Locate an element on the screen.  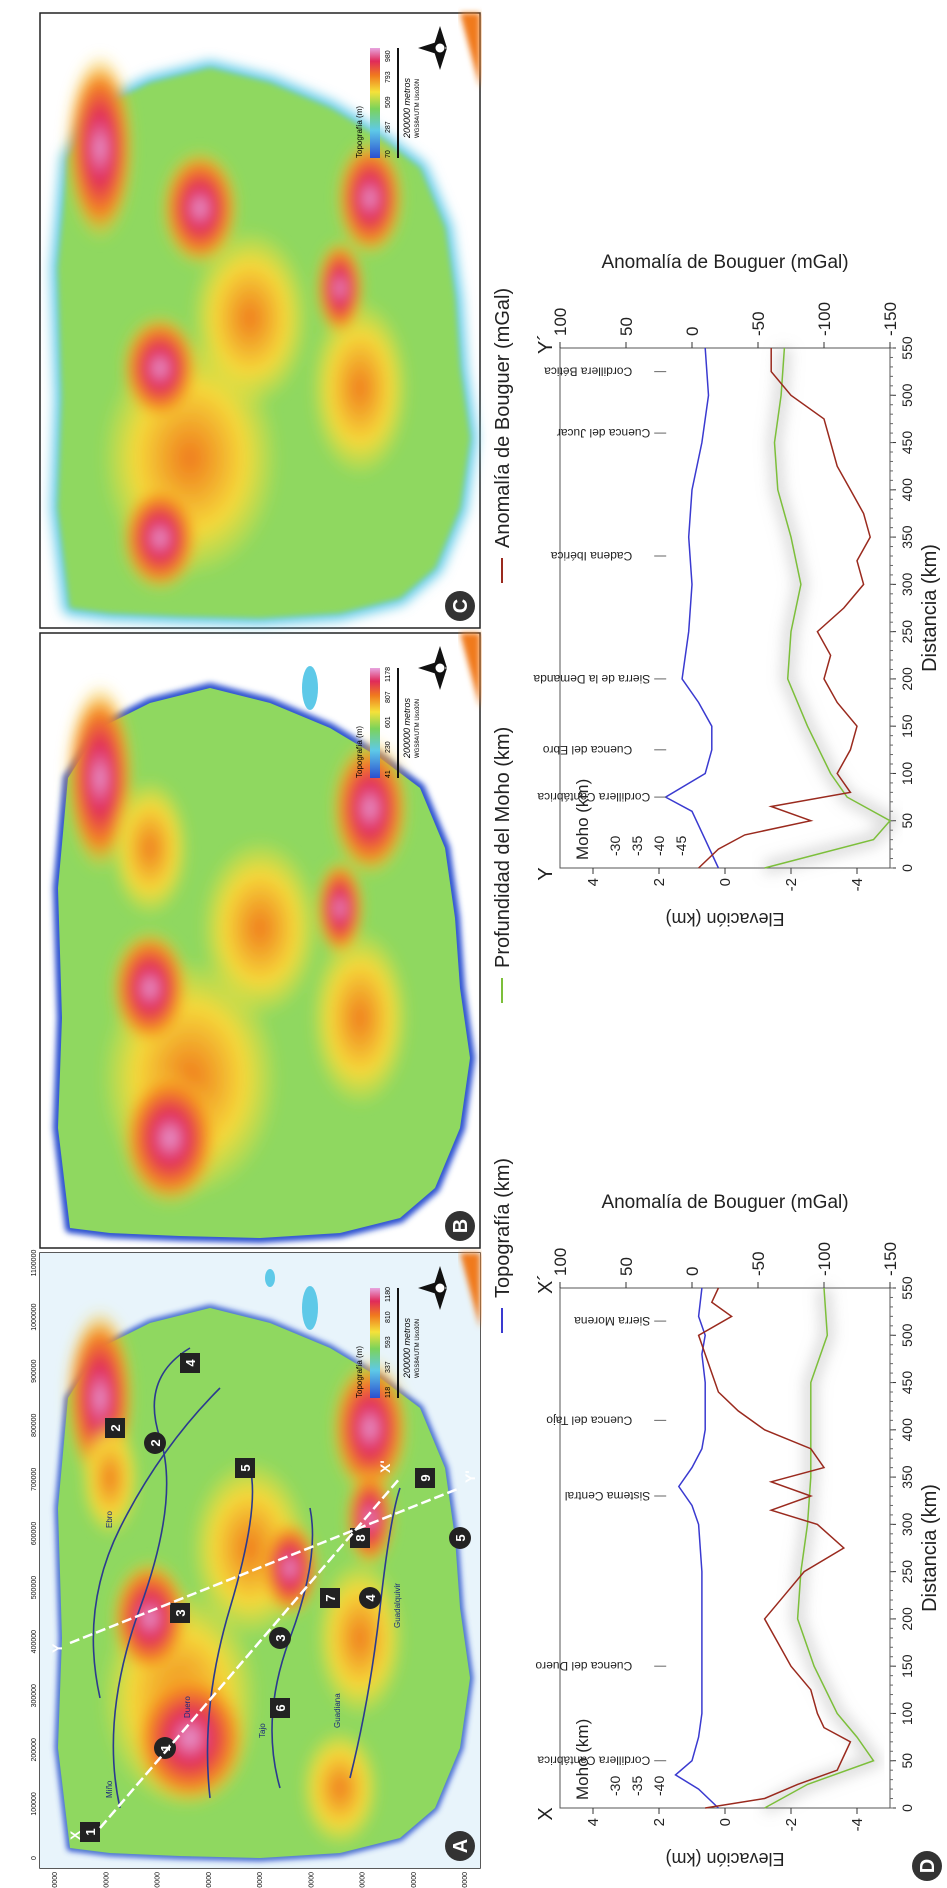
map-x-tick: 500000 is located at coordinates (34, 1587).